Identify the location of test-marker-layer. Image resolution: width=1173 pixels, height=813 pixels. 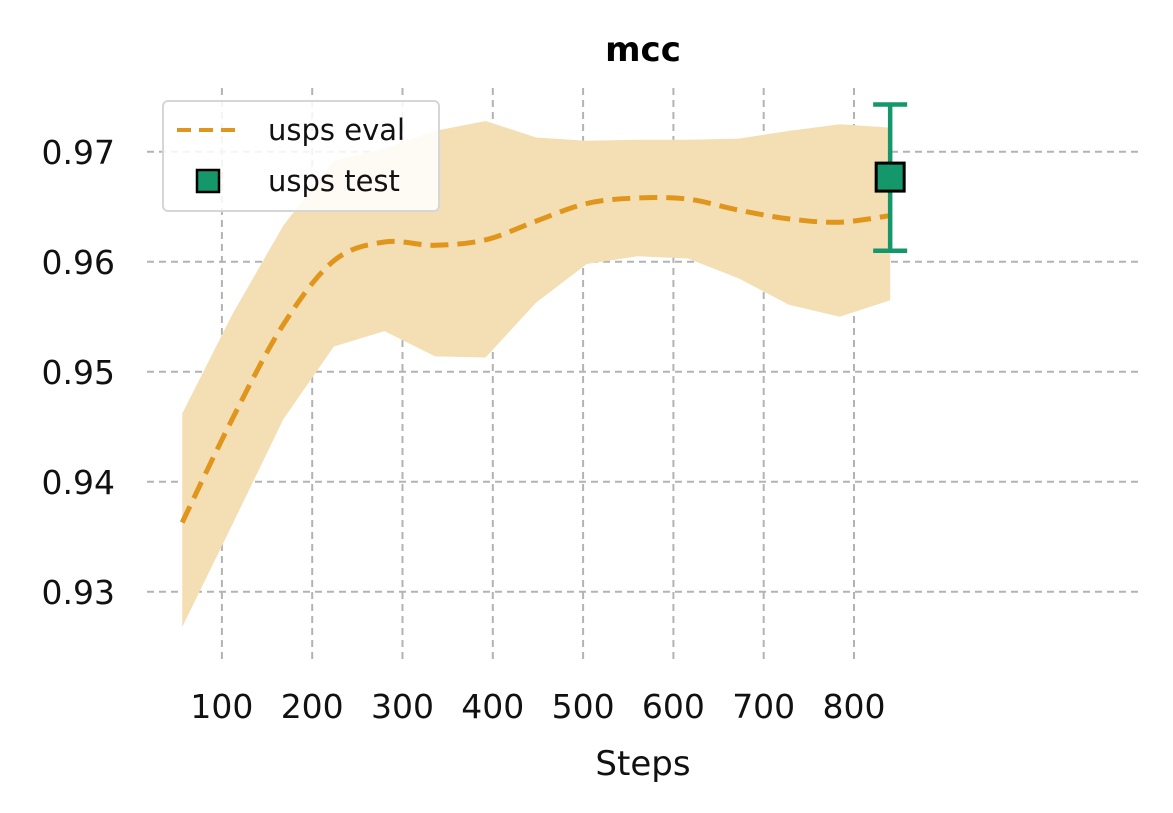
(890, 178).